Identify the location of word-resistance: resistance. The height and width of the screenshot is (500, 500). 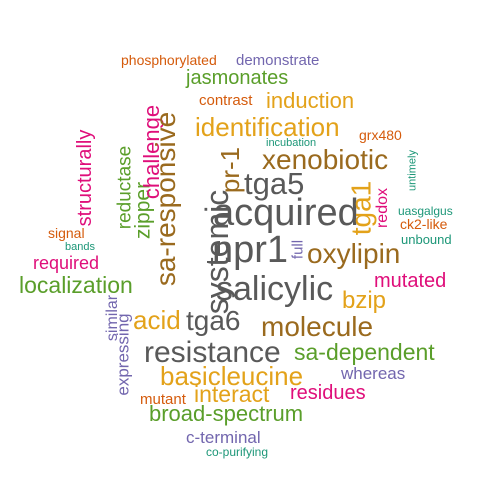
(212, 352).